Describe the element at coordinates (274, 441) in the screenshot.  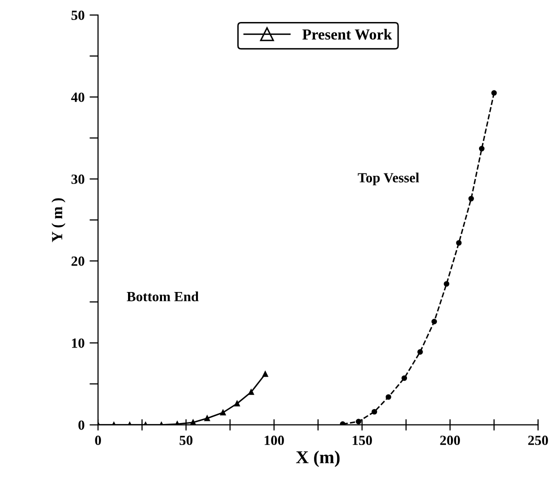
I see `x-tick-label: 100` at that location.